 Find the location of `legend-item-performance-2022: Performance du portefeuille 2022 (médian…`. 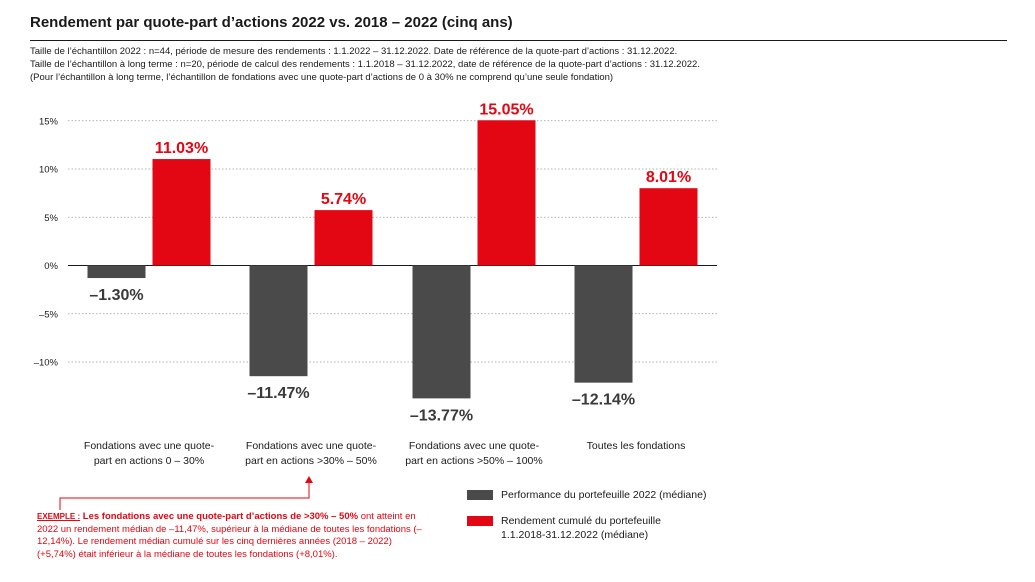

legend-item-performance-2022: Performance du portefeuille 2022 (médian… is located at coordinates (586, 495).